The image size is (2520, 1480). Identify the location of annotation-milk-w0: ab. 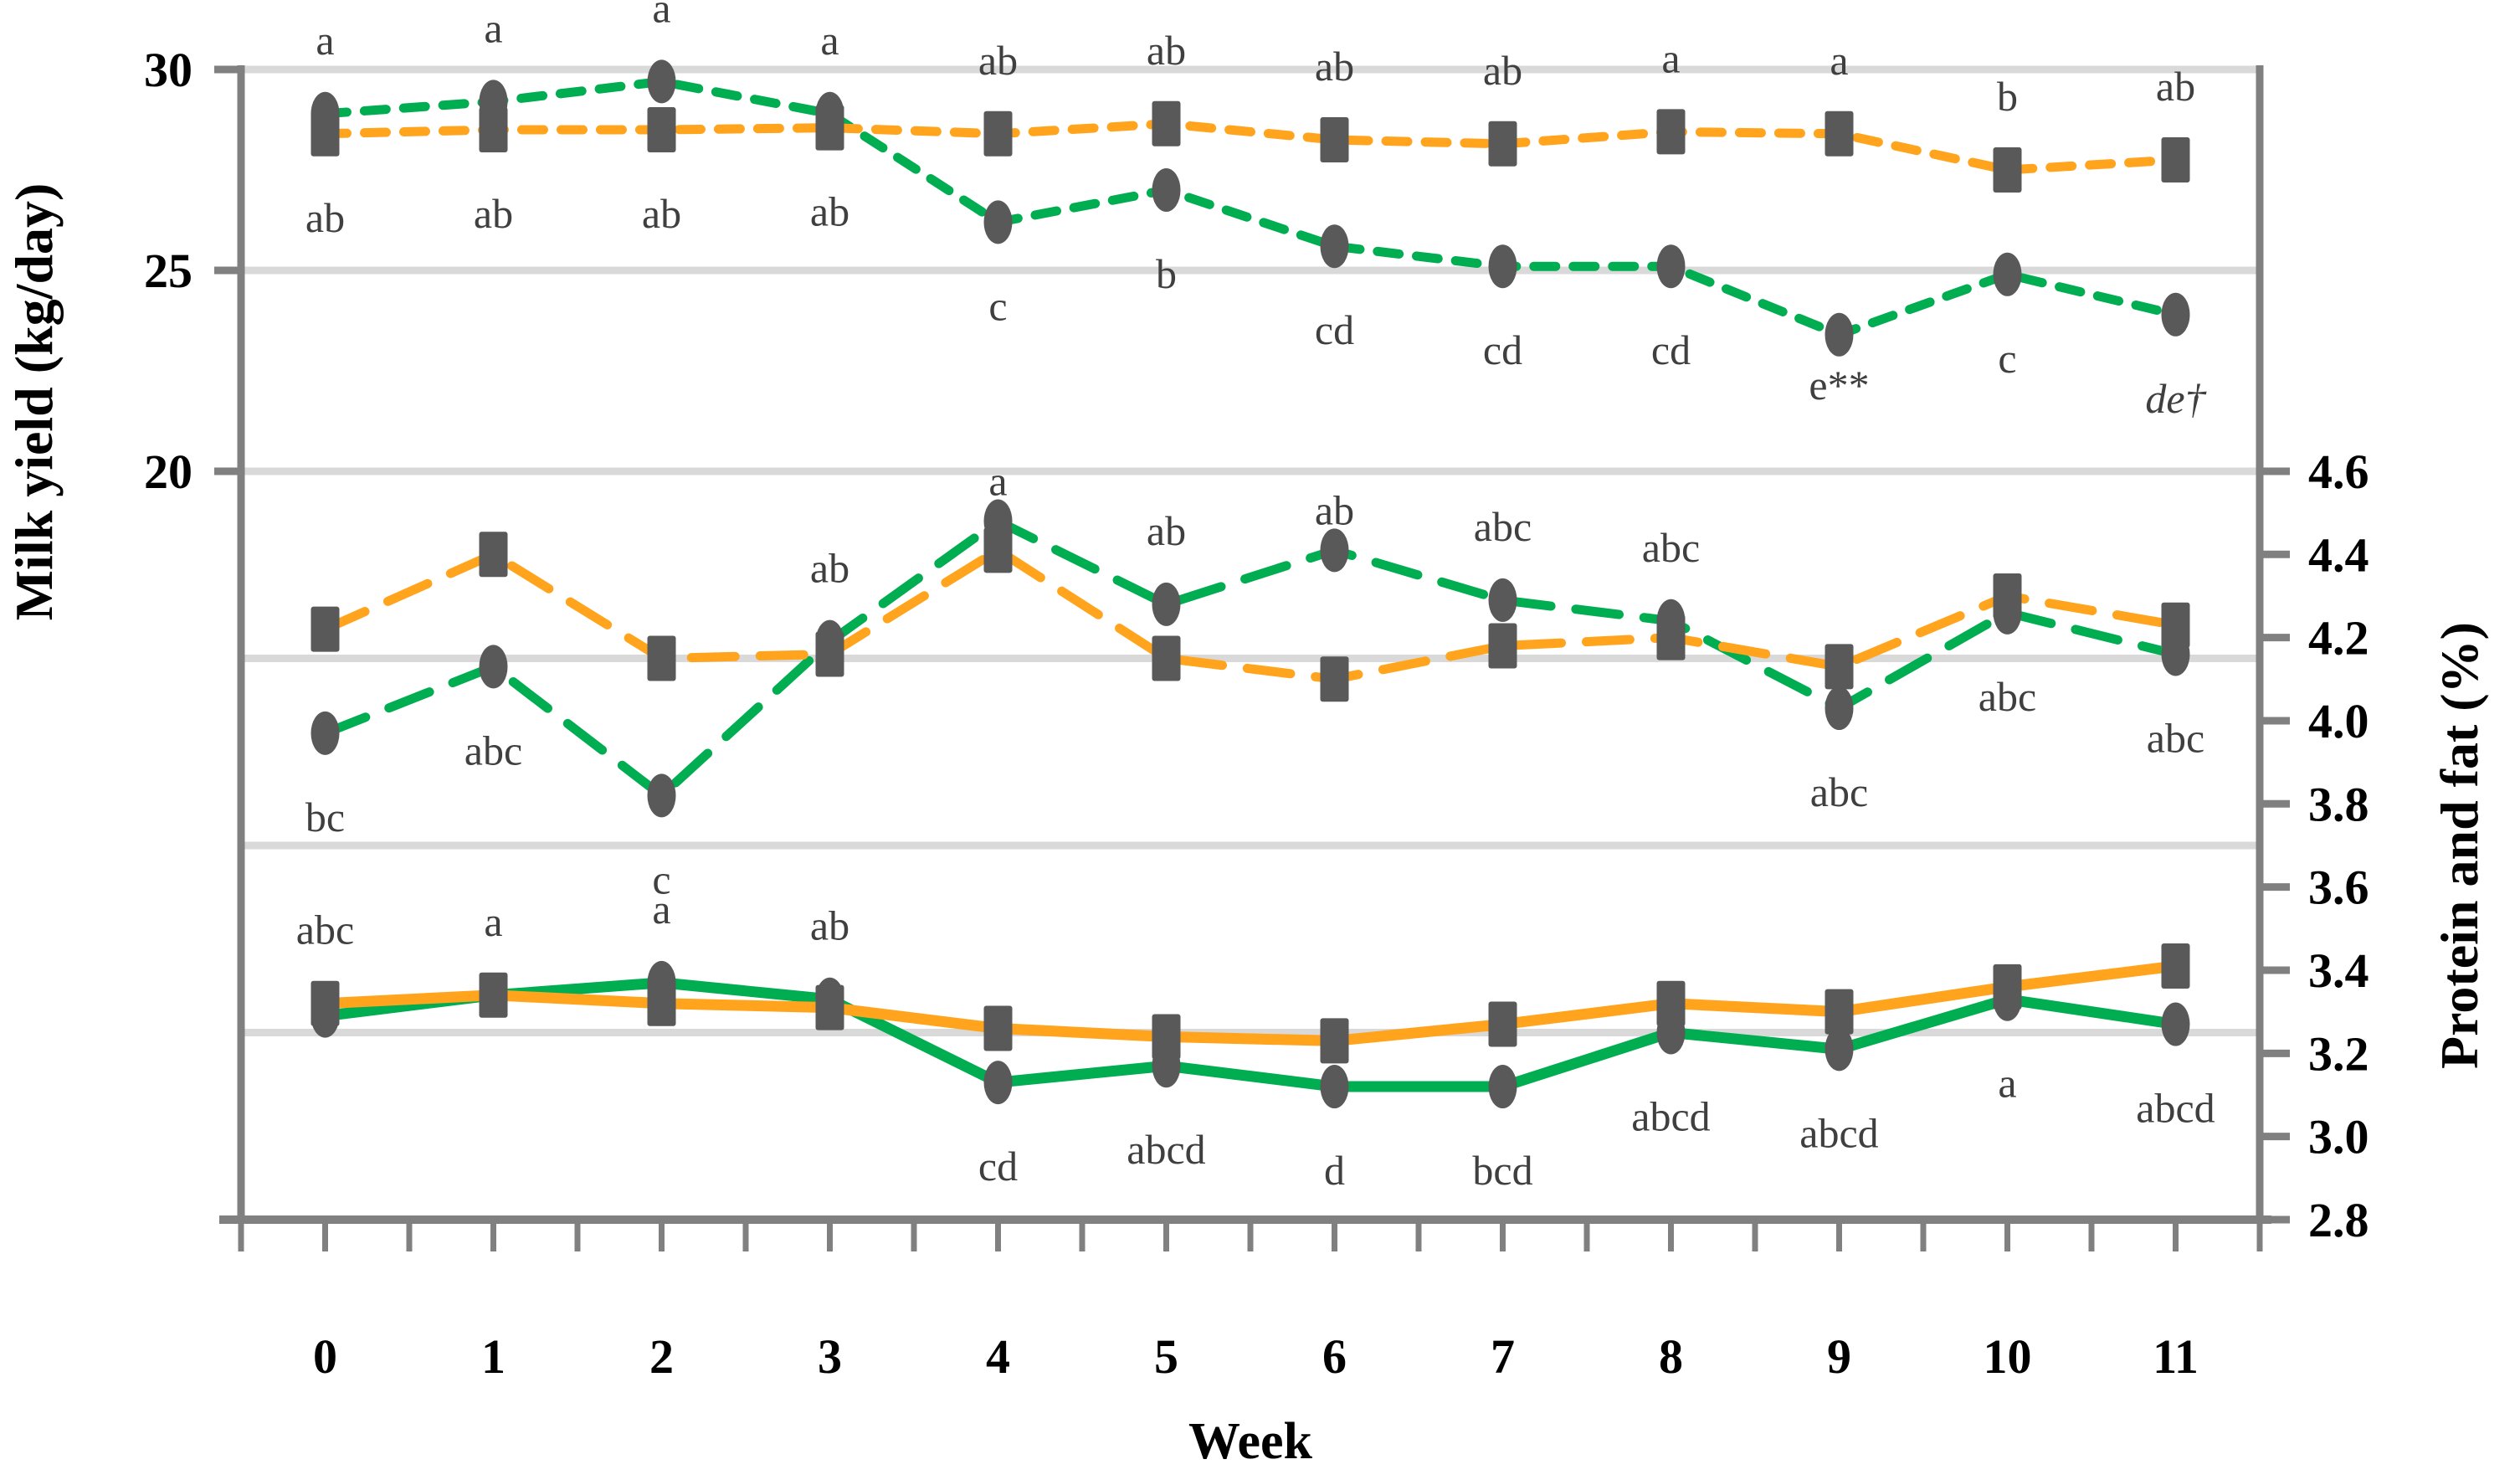
(325, 217).